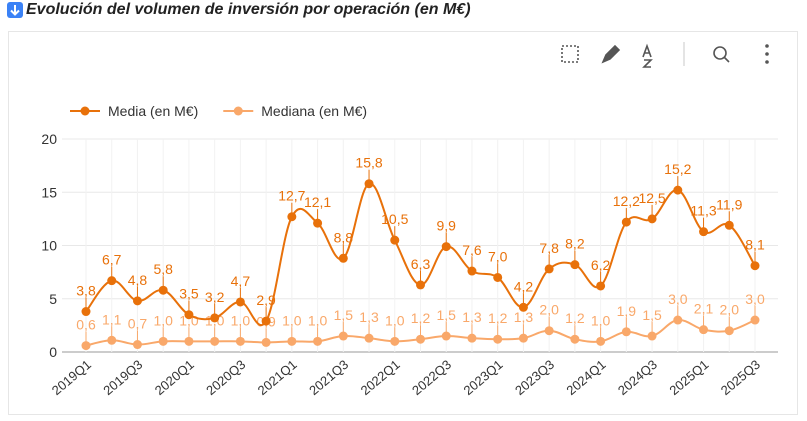 Image resolution: width=807 pixels, height=421 pixels. I want to click on menu-dot, so click(767, 54).